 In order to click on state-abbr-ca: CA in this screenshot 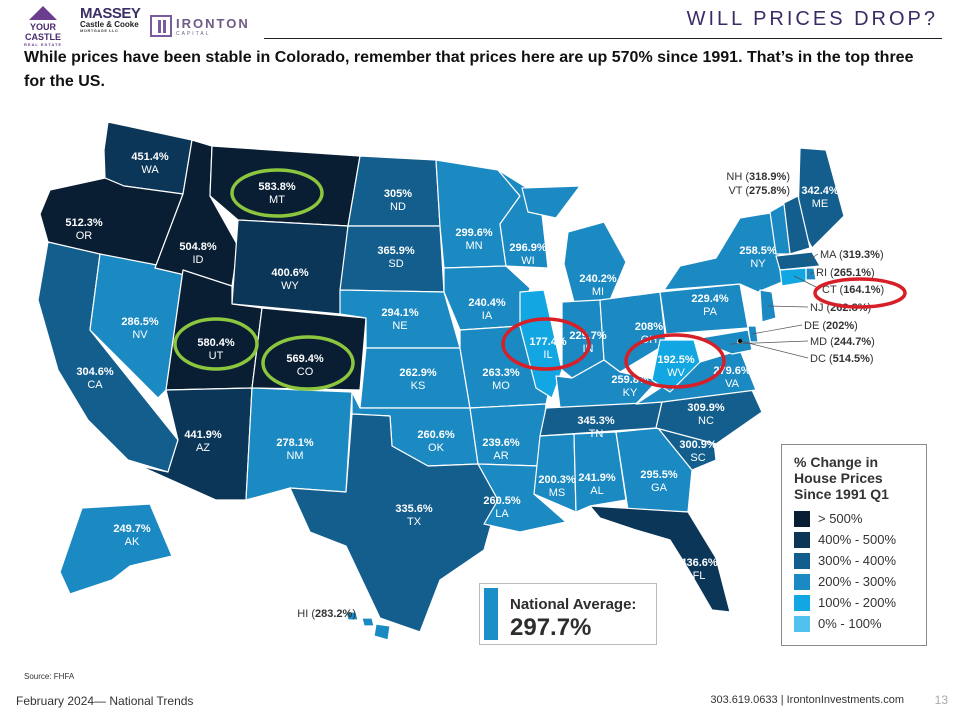, I will do `click(95, 385)`.